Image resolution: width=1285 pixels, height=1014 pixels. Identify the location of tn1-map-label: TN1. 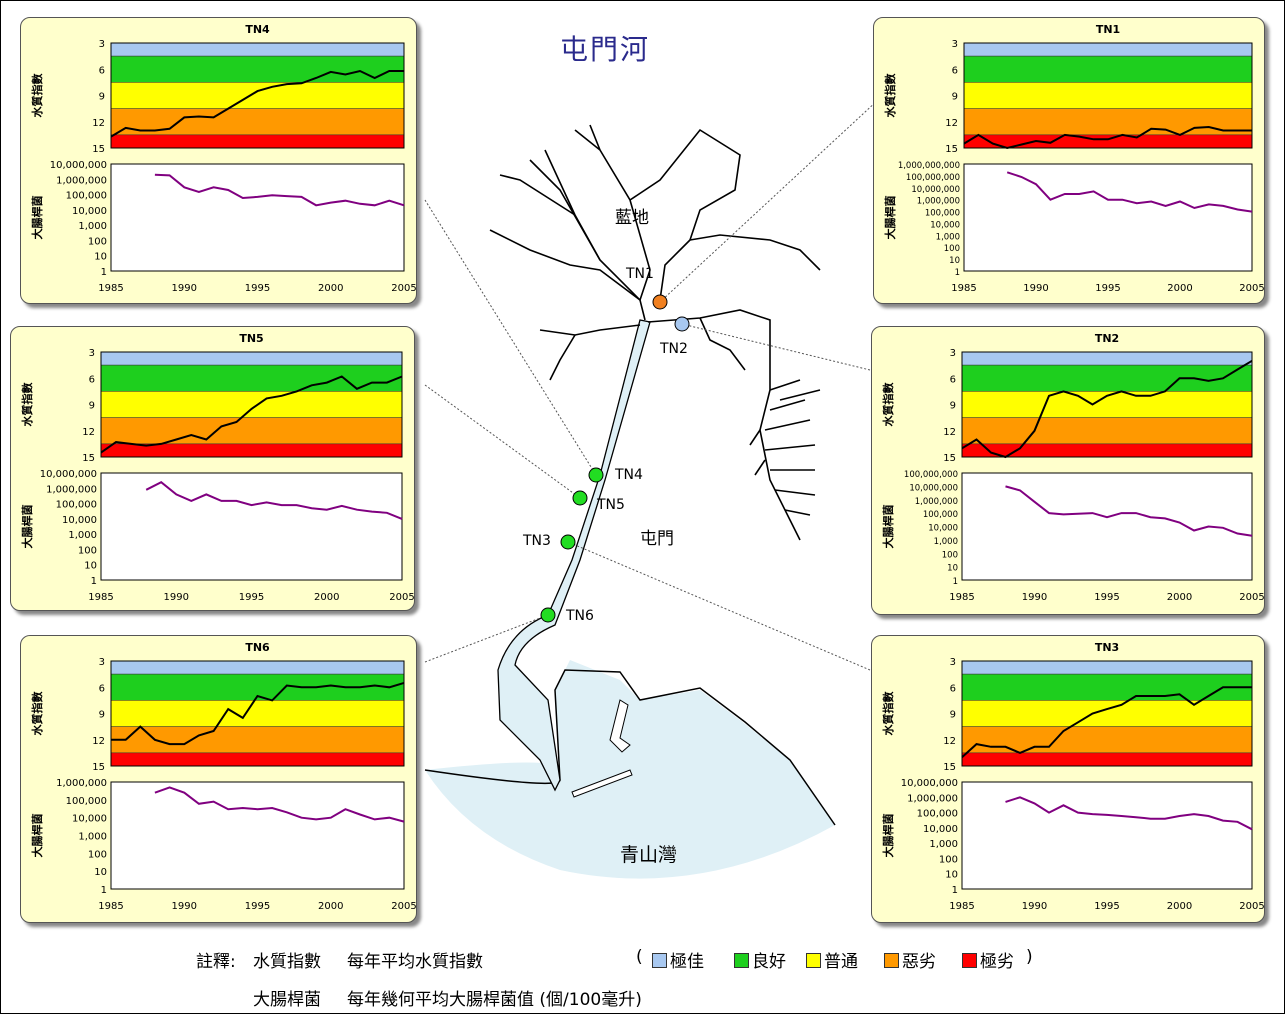
(640, 274).